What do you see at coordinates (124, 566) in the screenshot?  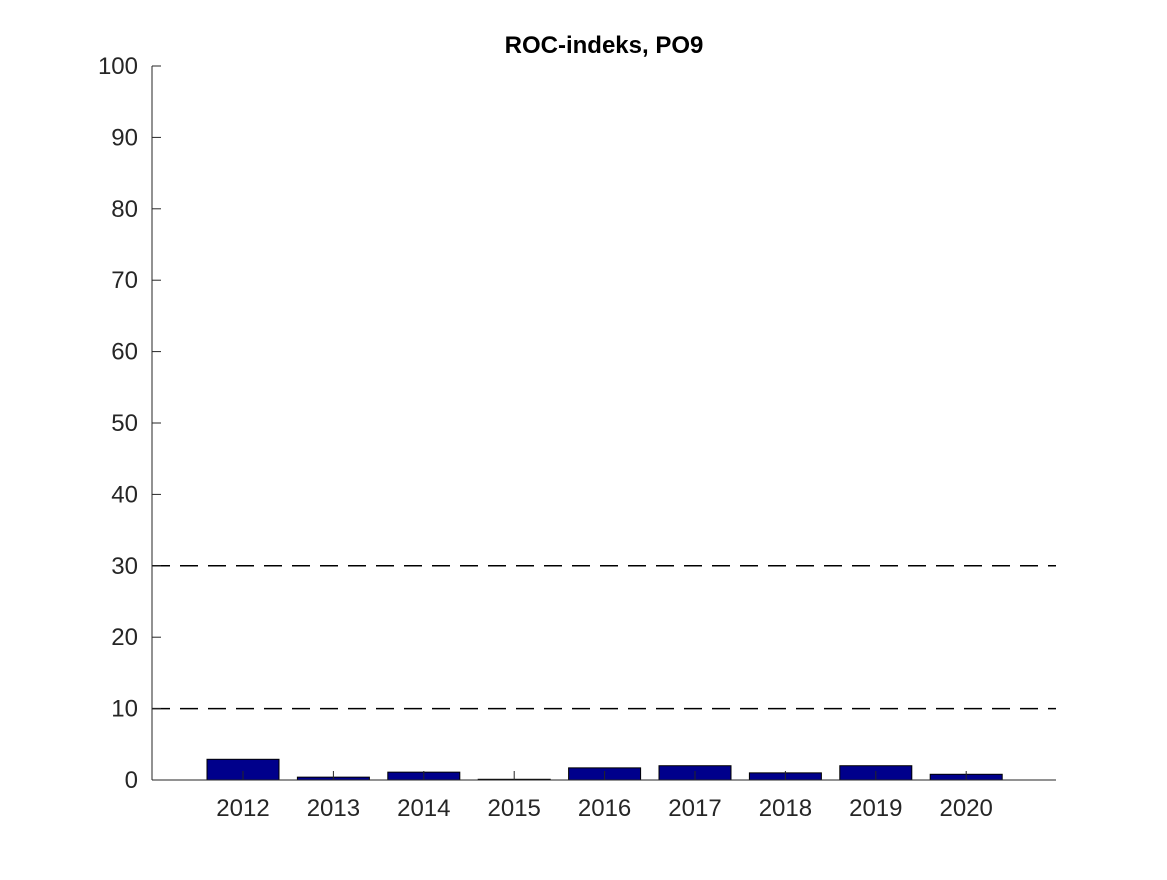 I see `y-tick-label: 30` at bounding box center [124, 566].